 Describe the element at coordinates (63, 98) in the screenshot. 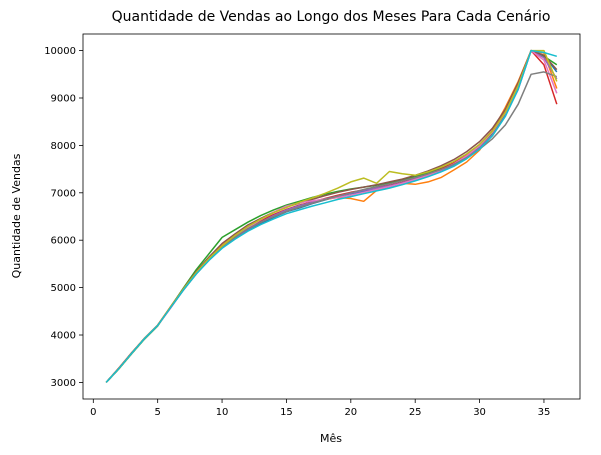

I see `y-tick-label-6: 9000` at that location.